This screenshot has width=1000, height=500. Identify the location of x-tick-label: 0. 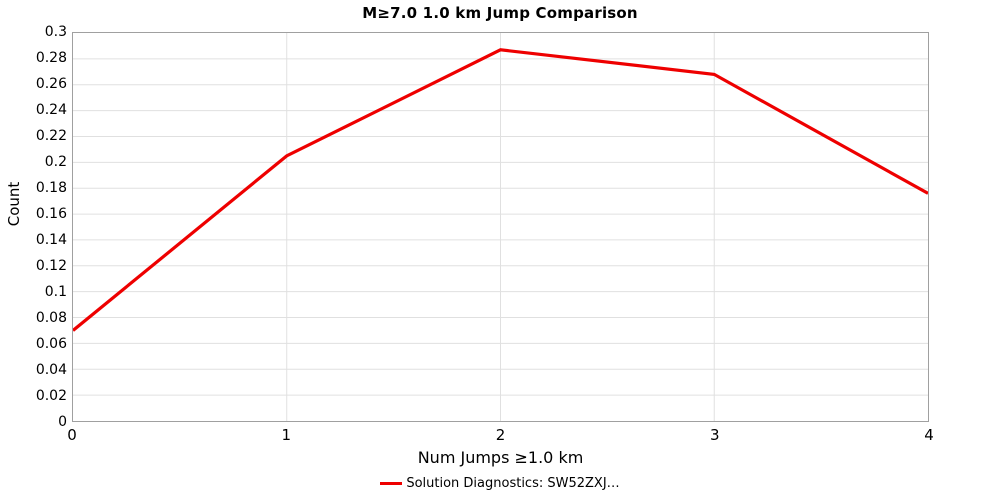
(72, 435).